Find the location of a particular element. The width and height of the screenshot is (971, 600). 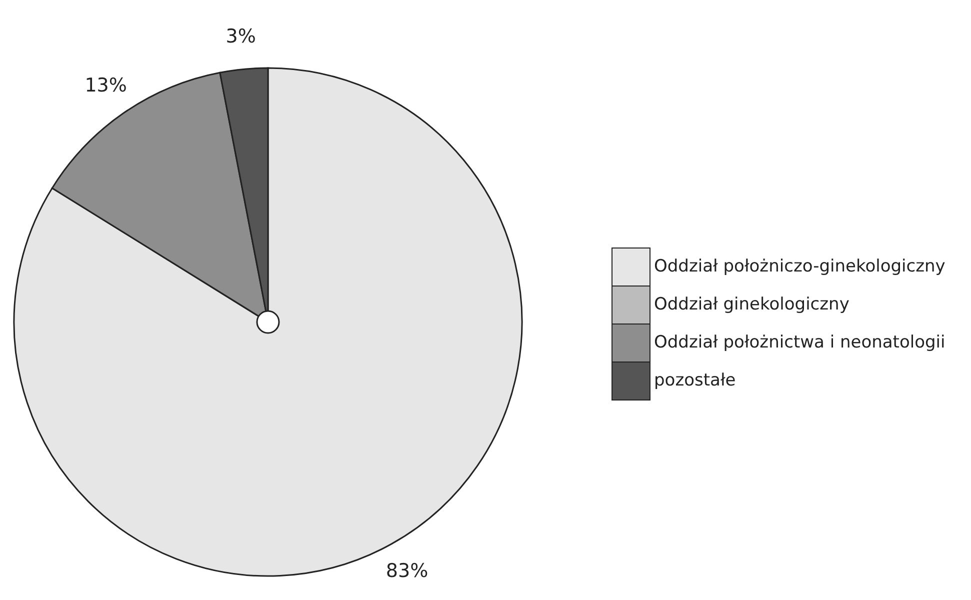

data-label: 83% is located at coordinates (407, 571).